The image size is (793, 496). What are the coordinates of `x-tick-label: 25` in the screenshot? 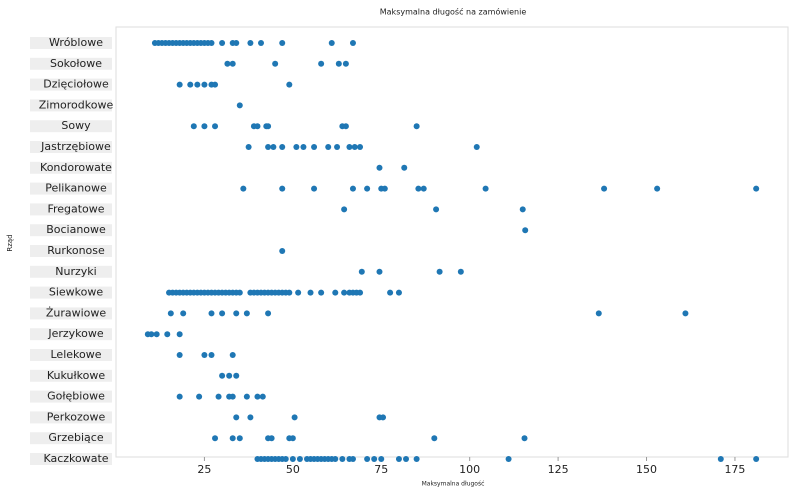 It's located at (204, 469).